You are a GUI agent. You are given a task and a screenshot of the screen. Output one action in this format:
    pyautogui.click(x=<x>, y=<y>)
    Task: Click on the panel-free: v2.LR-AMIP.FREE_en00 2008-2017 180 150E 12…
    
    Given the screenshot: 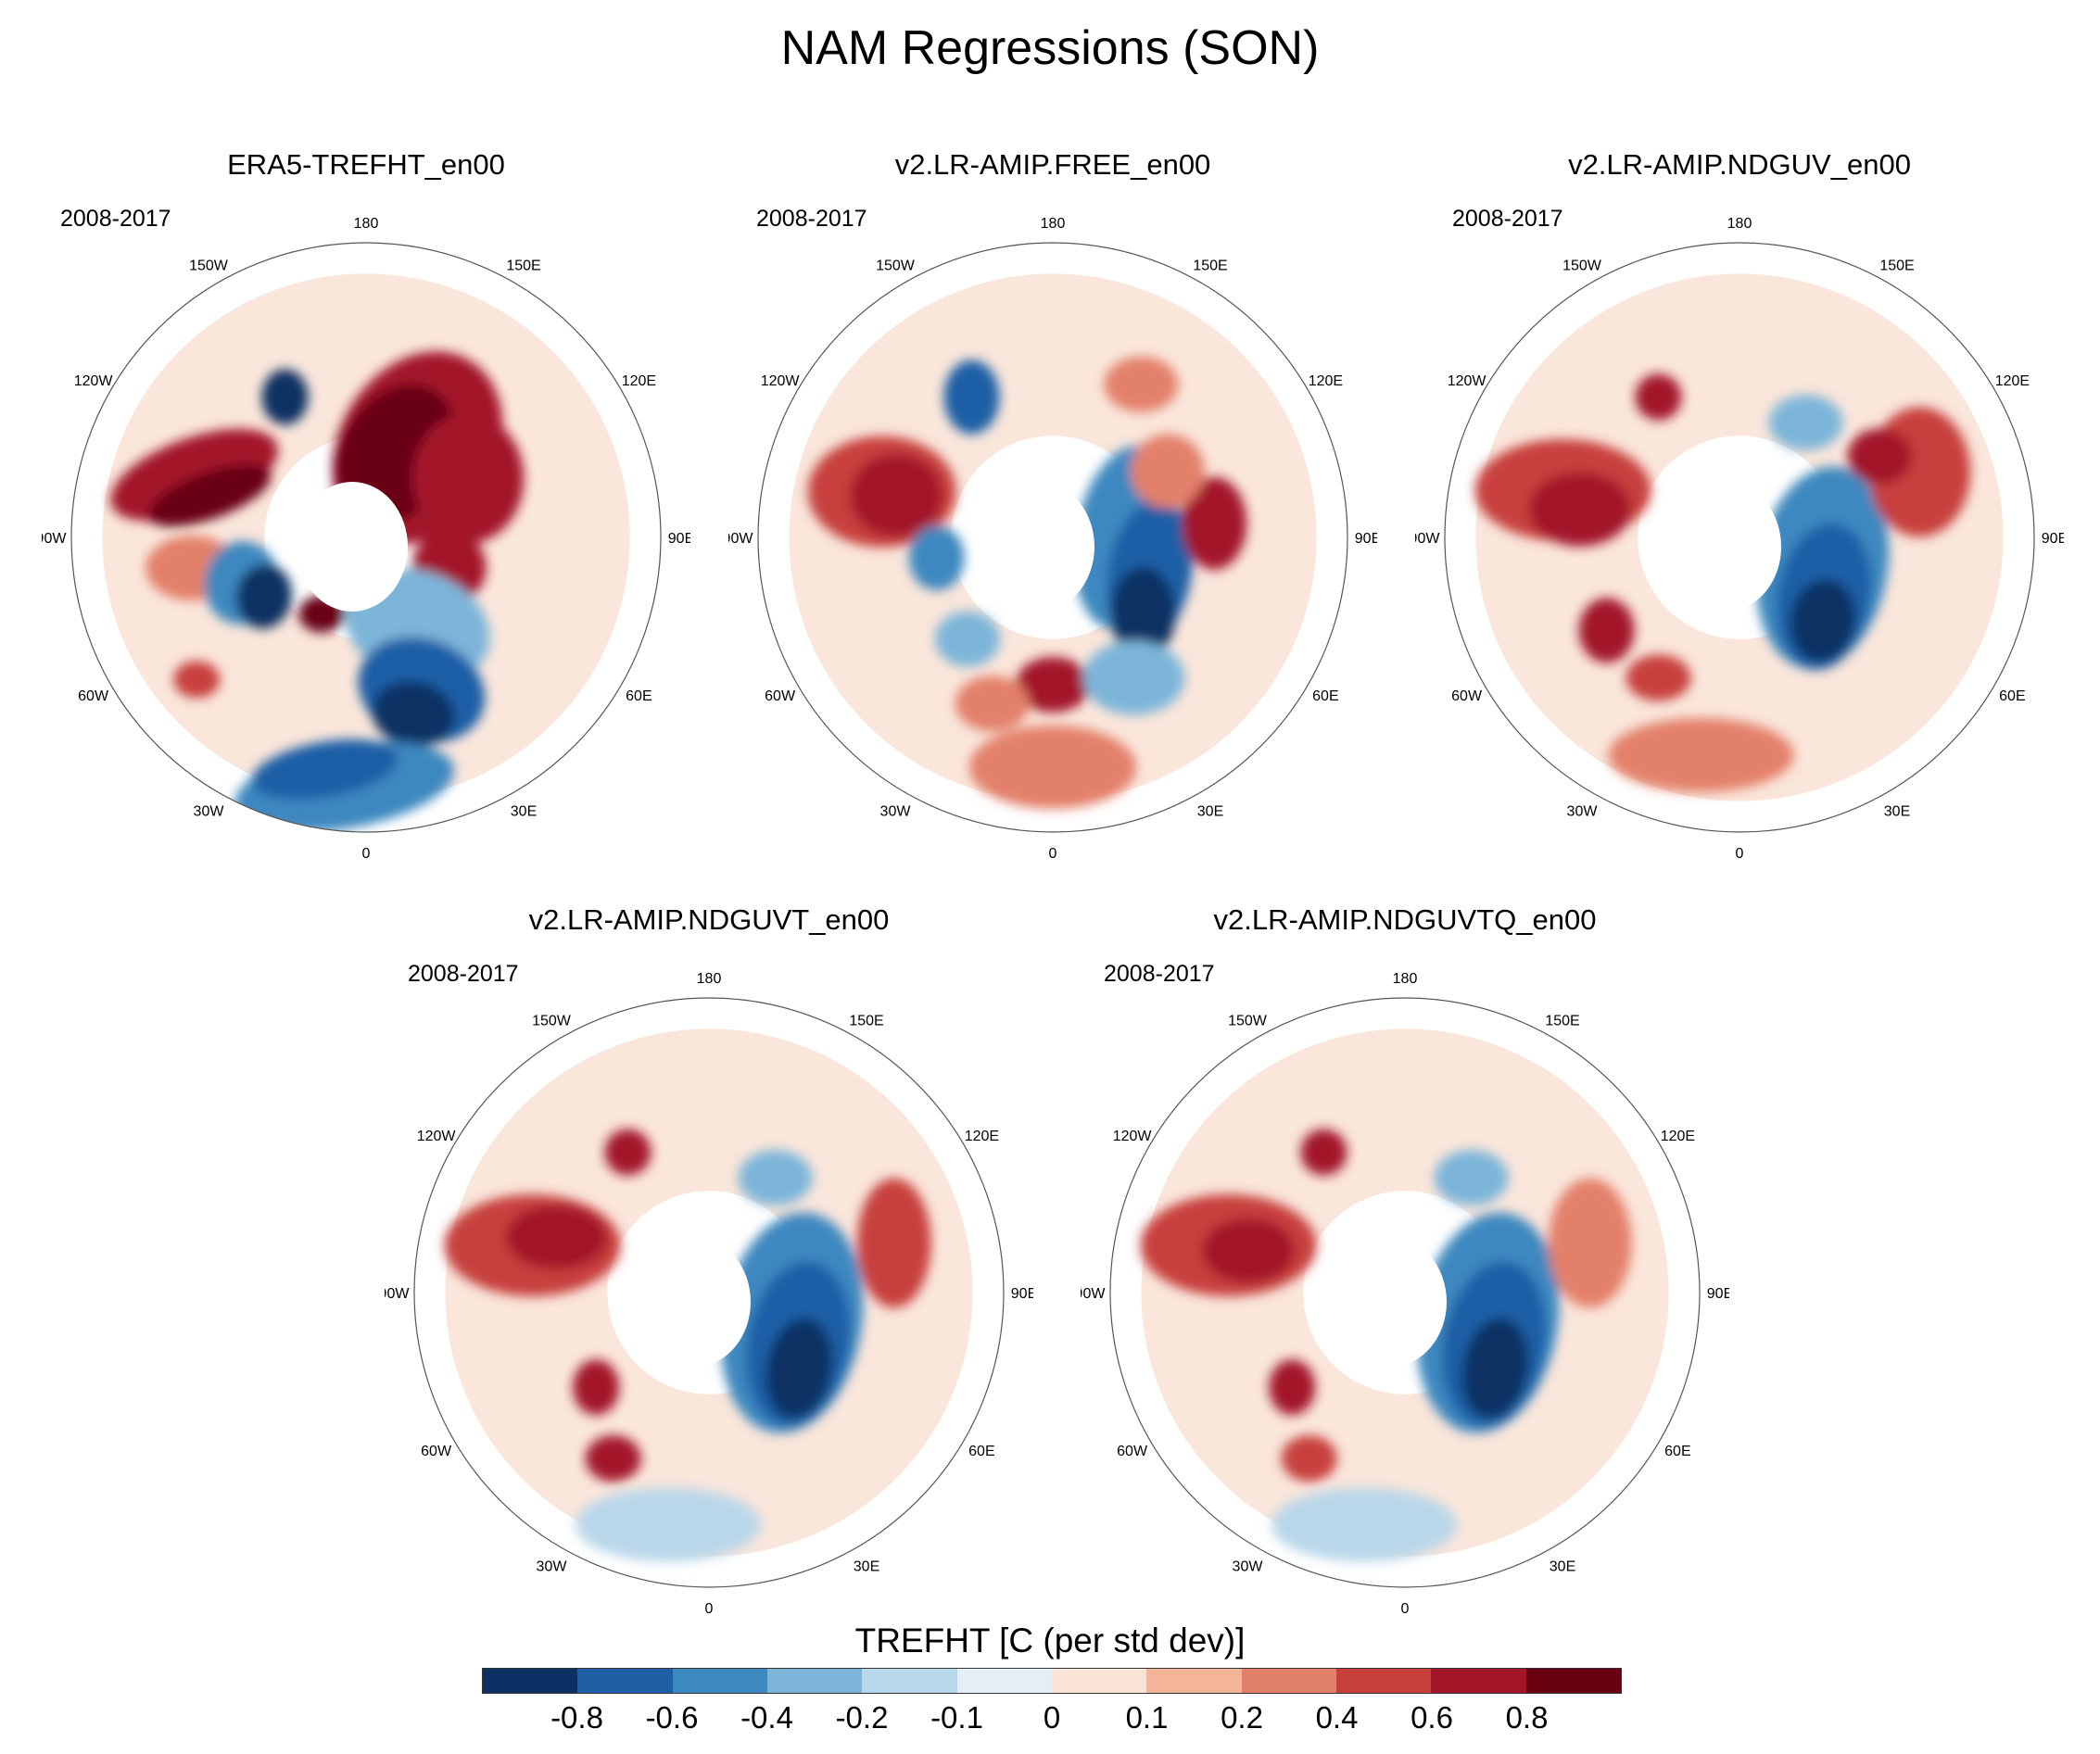 What is the action you would take?
    pyautogui.click(x=1052, y=509)
    